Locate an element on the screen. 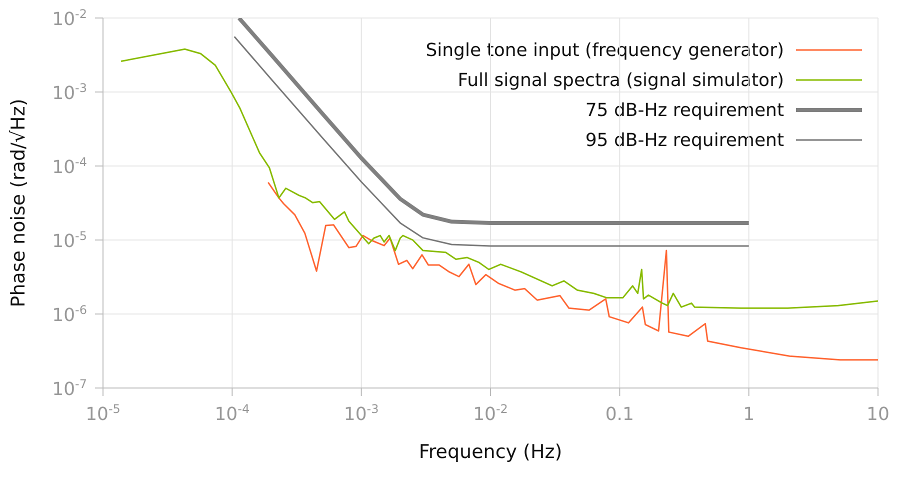  x-axis-title: Frequency (Hz) is located at coordinates (490, 452).